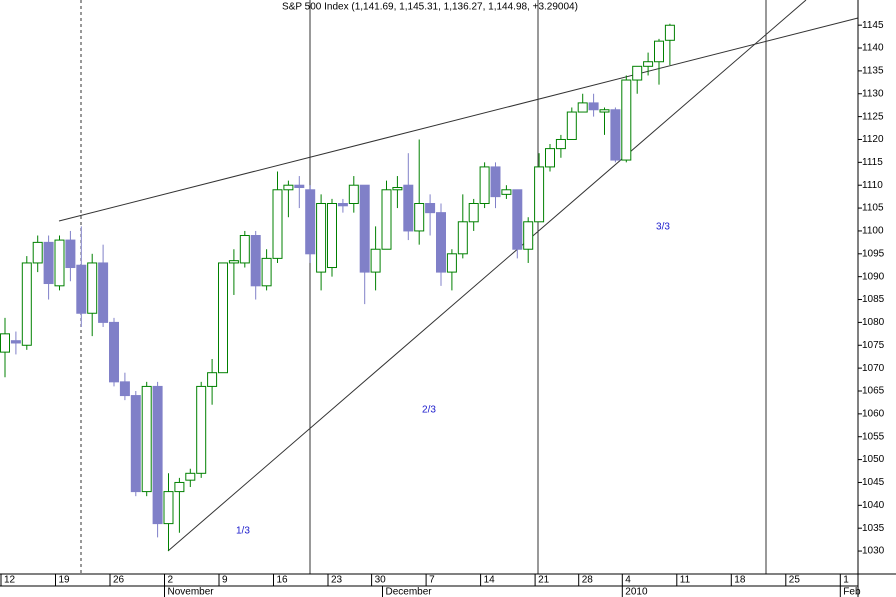 Image resolution: width=896 pixels, height=597 pixels. I want to click on x-tick-label: 11, so click(685, 580).